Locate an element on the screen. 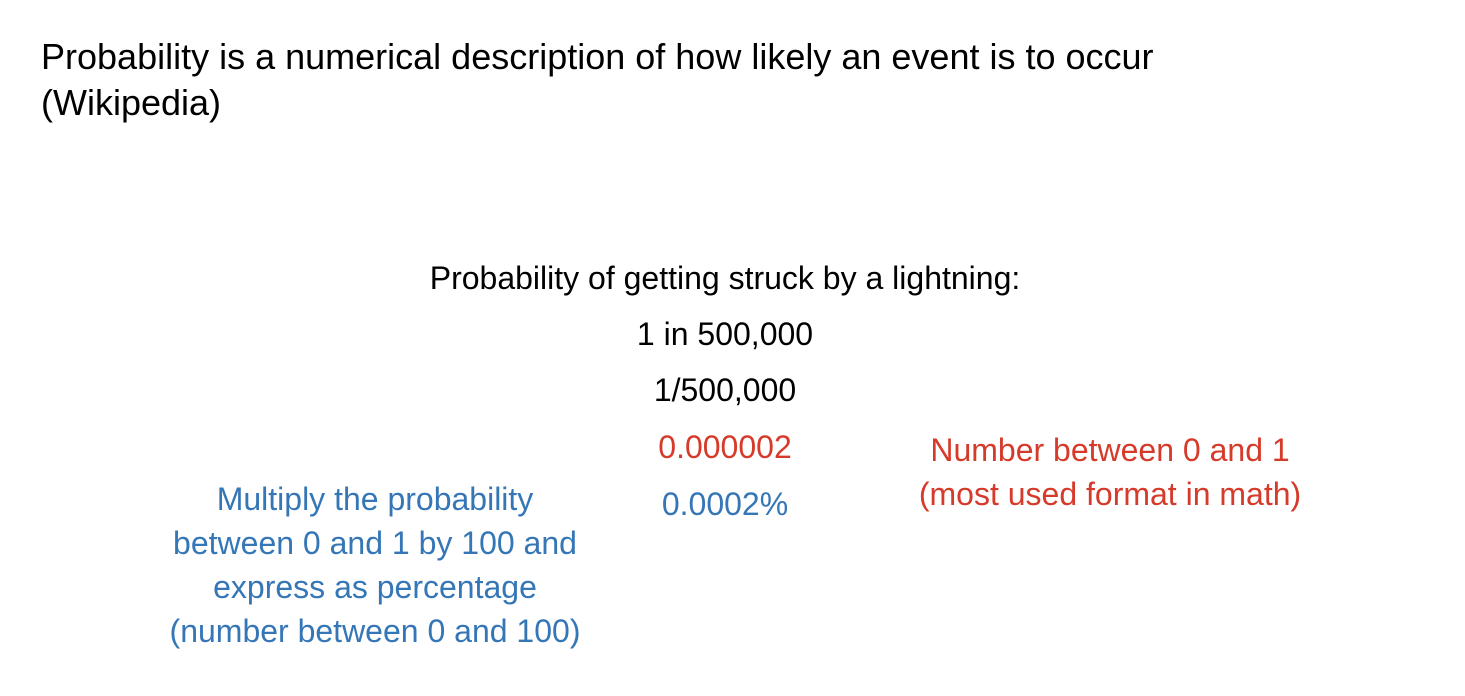 The image size is (1465, 696). percent-note-line: express as percentage is located at coordinates (375, 587).